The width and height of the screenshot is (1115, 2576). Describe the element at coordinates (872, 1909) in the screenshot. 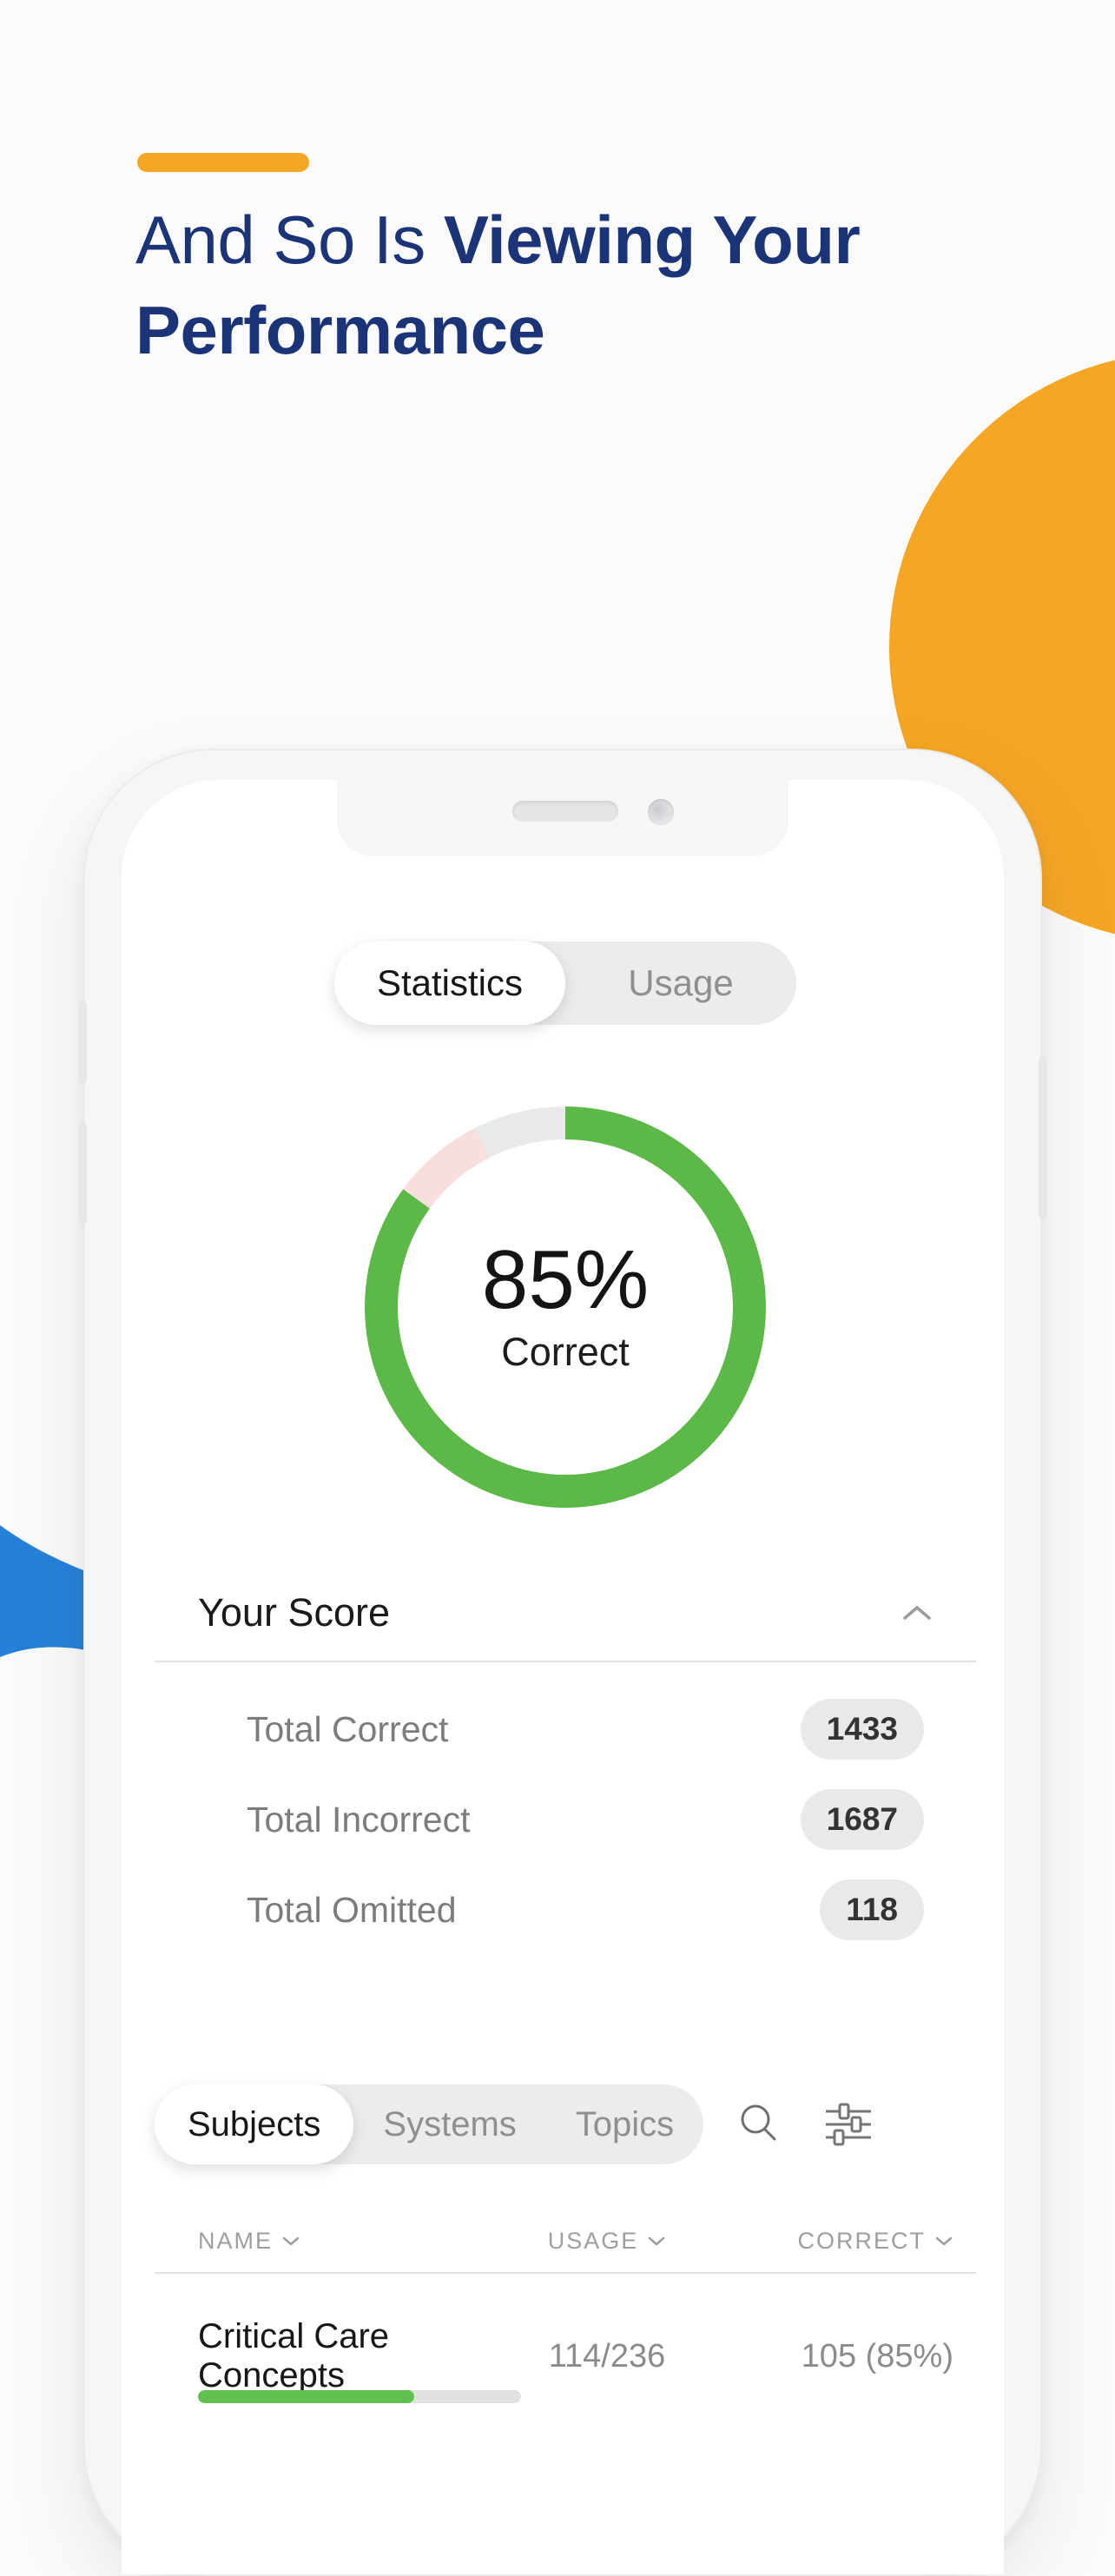

I see `score-row-value-badge: 118` at that location.